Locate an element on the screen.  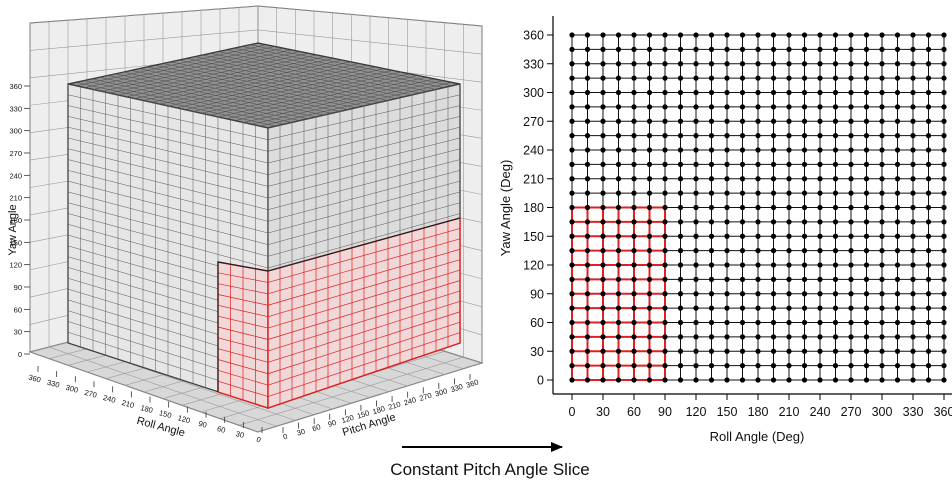
yaw-tick-label: 210 is located at coordinates (15, 198).